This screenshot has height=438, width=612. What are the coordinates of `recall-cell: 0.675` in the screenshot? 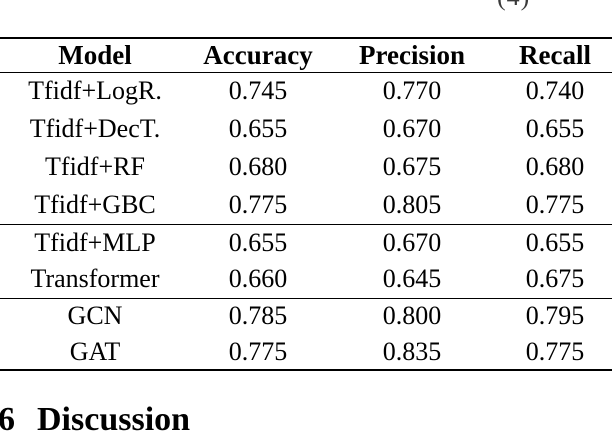 It's located at (555, 279).